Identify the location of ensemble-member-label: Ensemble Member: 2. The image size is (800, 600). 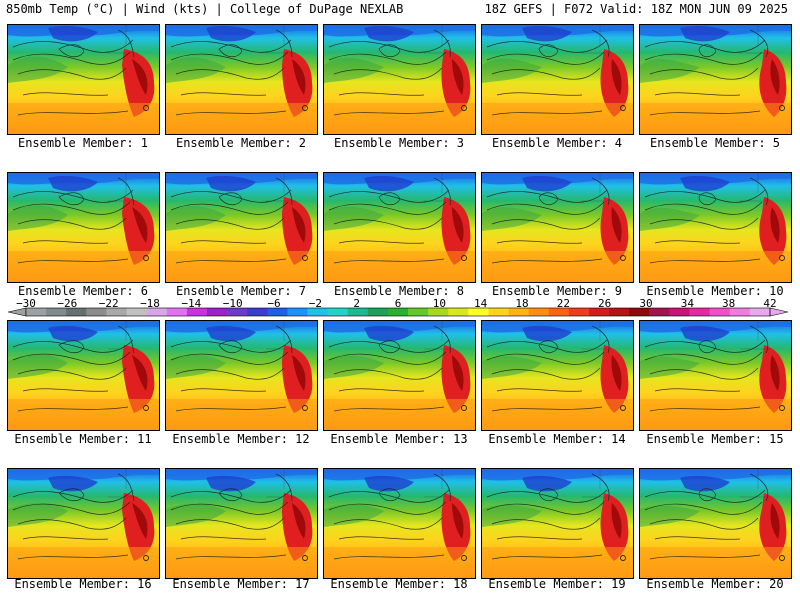
(241, 143).